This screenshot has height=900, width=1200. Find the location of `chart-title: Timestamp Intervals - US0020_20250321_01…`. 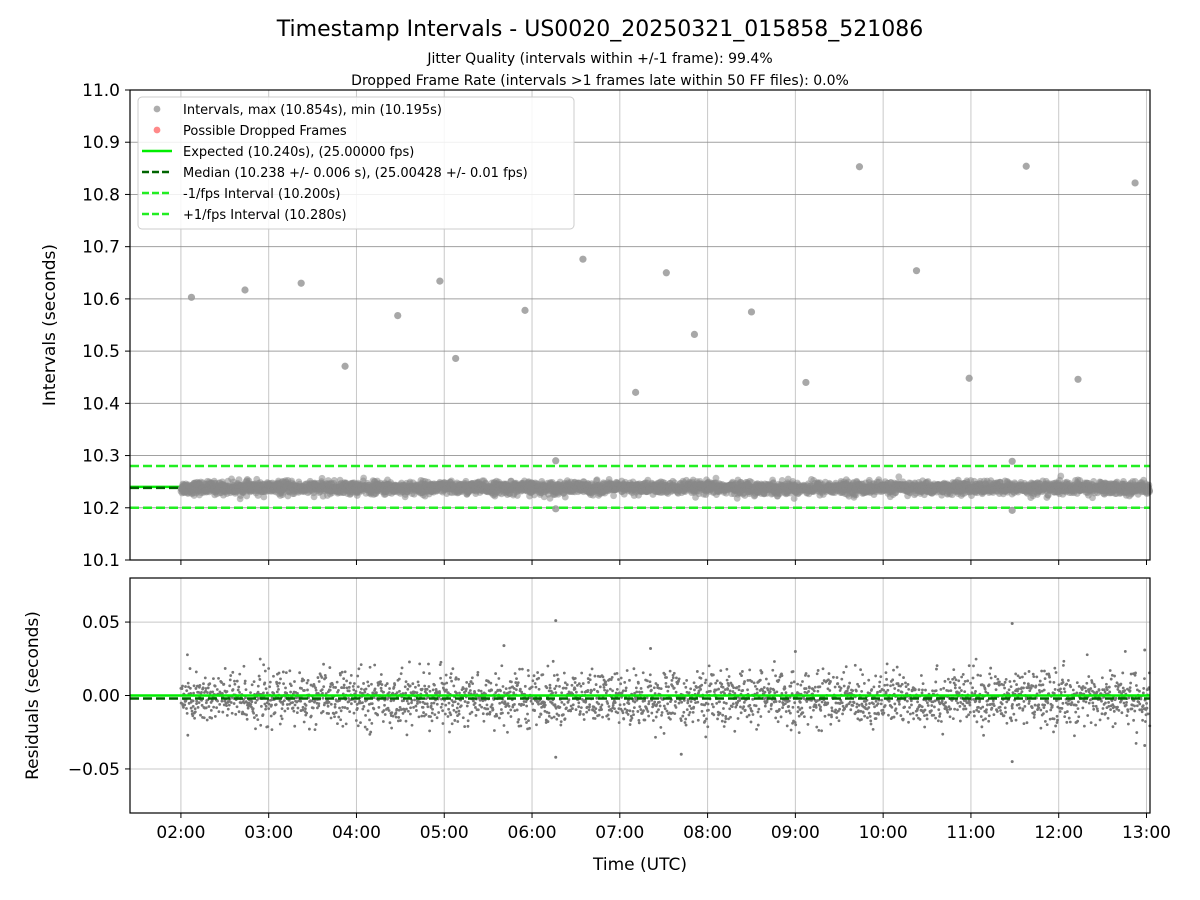

chart-title: Timestamp Intervals - US0020_20250321_01… is located at coordinates (599, 29).